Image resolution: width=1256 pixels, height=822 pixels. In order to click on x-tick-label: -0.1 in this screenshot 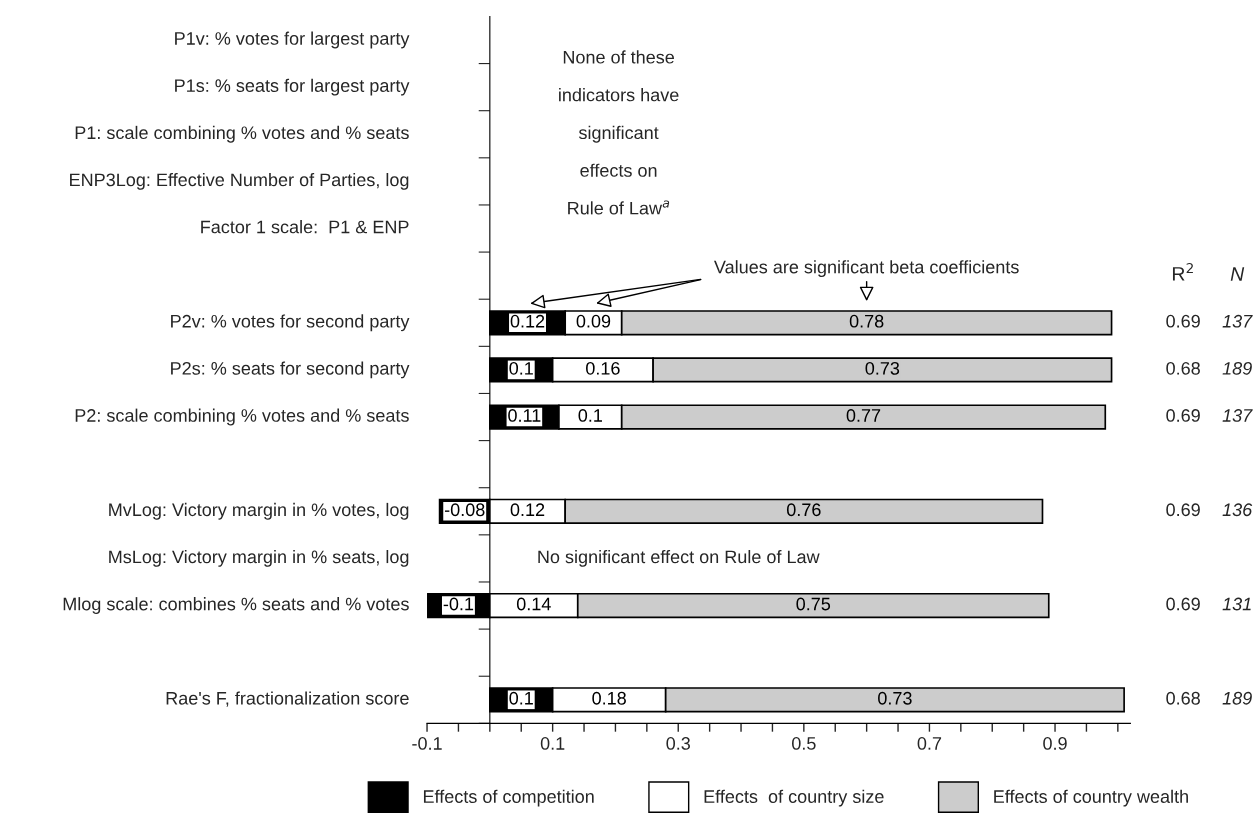, I will do `click(427, 743)`.